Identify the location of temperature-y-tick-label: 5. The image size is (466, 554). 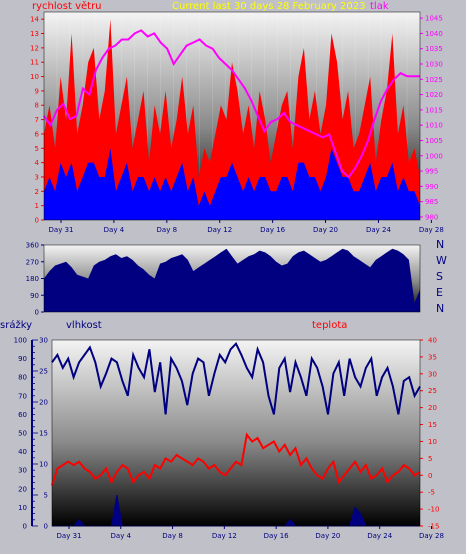
(430, 459).